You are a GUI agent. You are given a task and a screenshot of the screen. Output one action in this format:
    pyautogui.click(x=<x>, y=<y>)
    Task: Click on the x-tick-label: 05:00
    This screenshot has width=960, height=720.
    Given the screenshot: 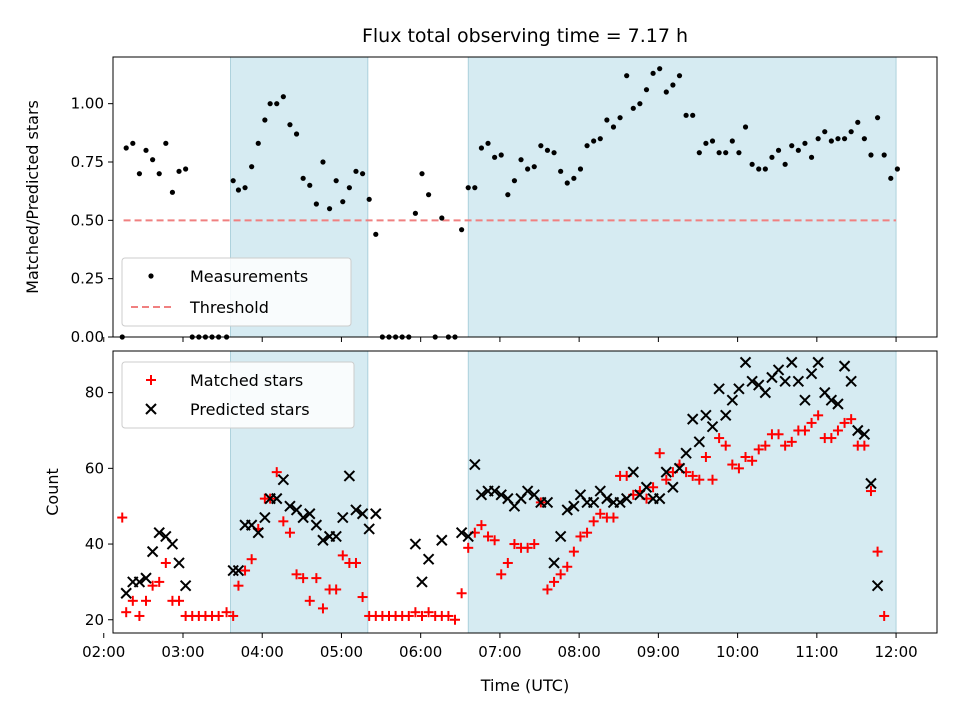 What is the action you would take?
    pyautogui.click(x=341, y=652)
    